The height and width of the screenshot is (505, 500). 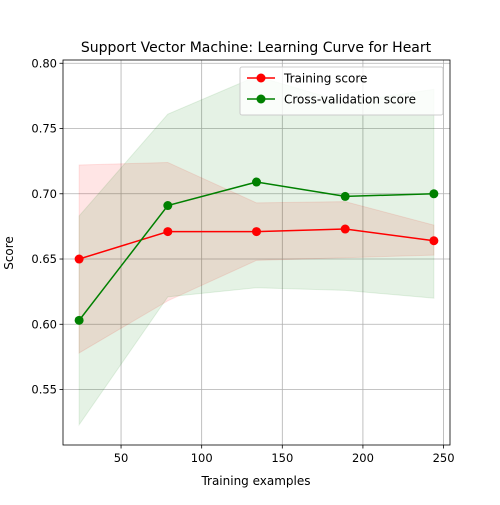 I want to click on x-axis-ticks: 50 100 150 200 250, so click(x=284, y=455).